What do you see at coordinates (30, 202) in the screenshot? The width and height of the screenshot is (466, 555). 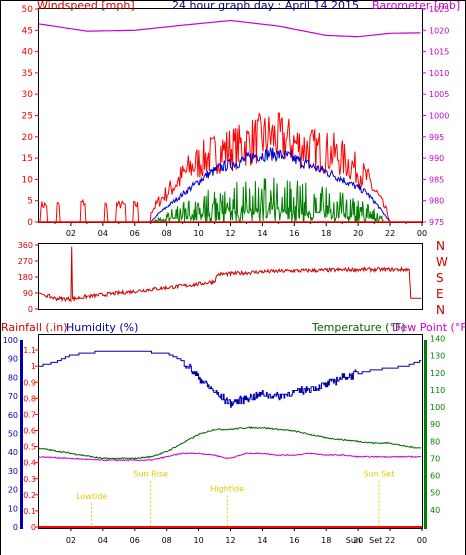 I see `wind-tick-label: 5` at bounding box center [30, 202].